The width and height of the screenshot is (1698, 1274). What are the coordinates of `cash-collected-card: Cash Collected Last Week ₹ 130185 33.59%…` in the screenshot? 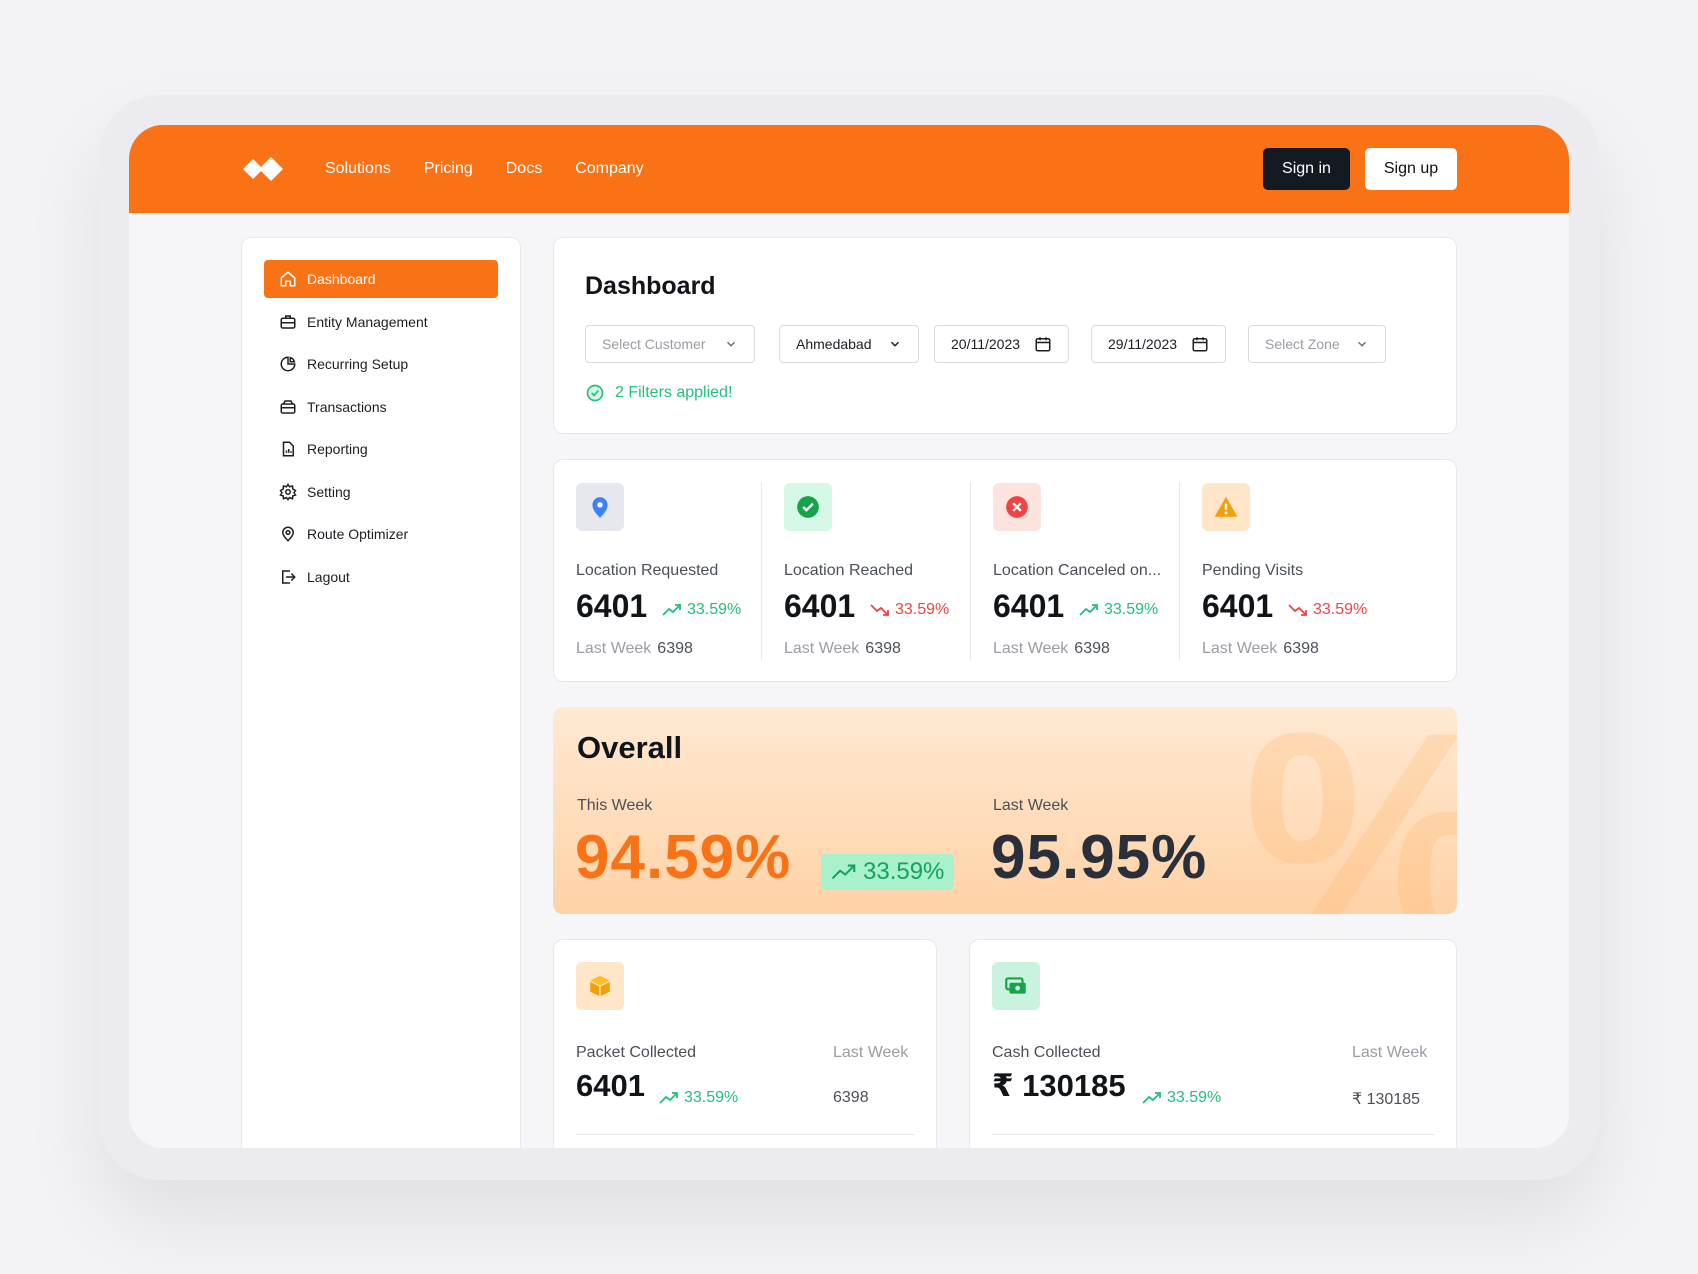 It's located at (1213, 1043).